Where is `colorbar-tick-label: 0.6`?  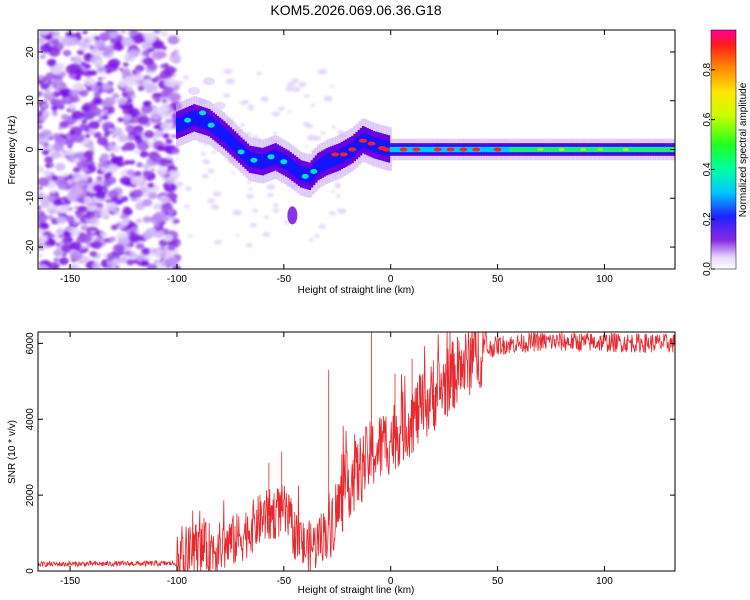
colorbar-tick-label: 0.6 is located at coordinates (707, 119).